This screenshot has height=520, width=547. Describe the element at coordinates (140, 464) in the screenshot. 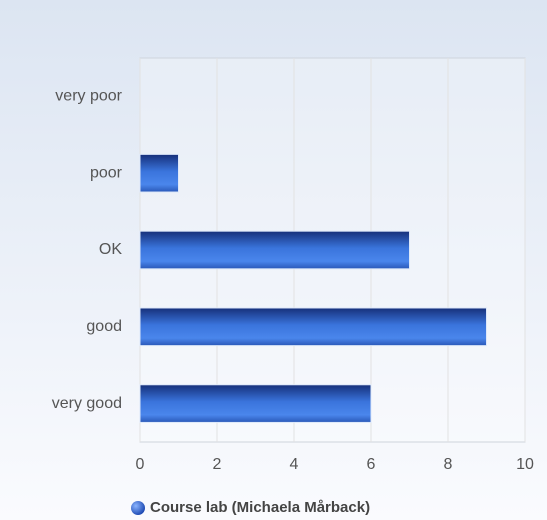

I see `x-tick-label: 0` at that location.